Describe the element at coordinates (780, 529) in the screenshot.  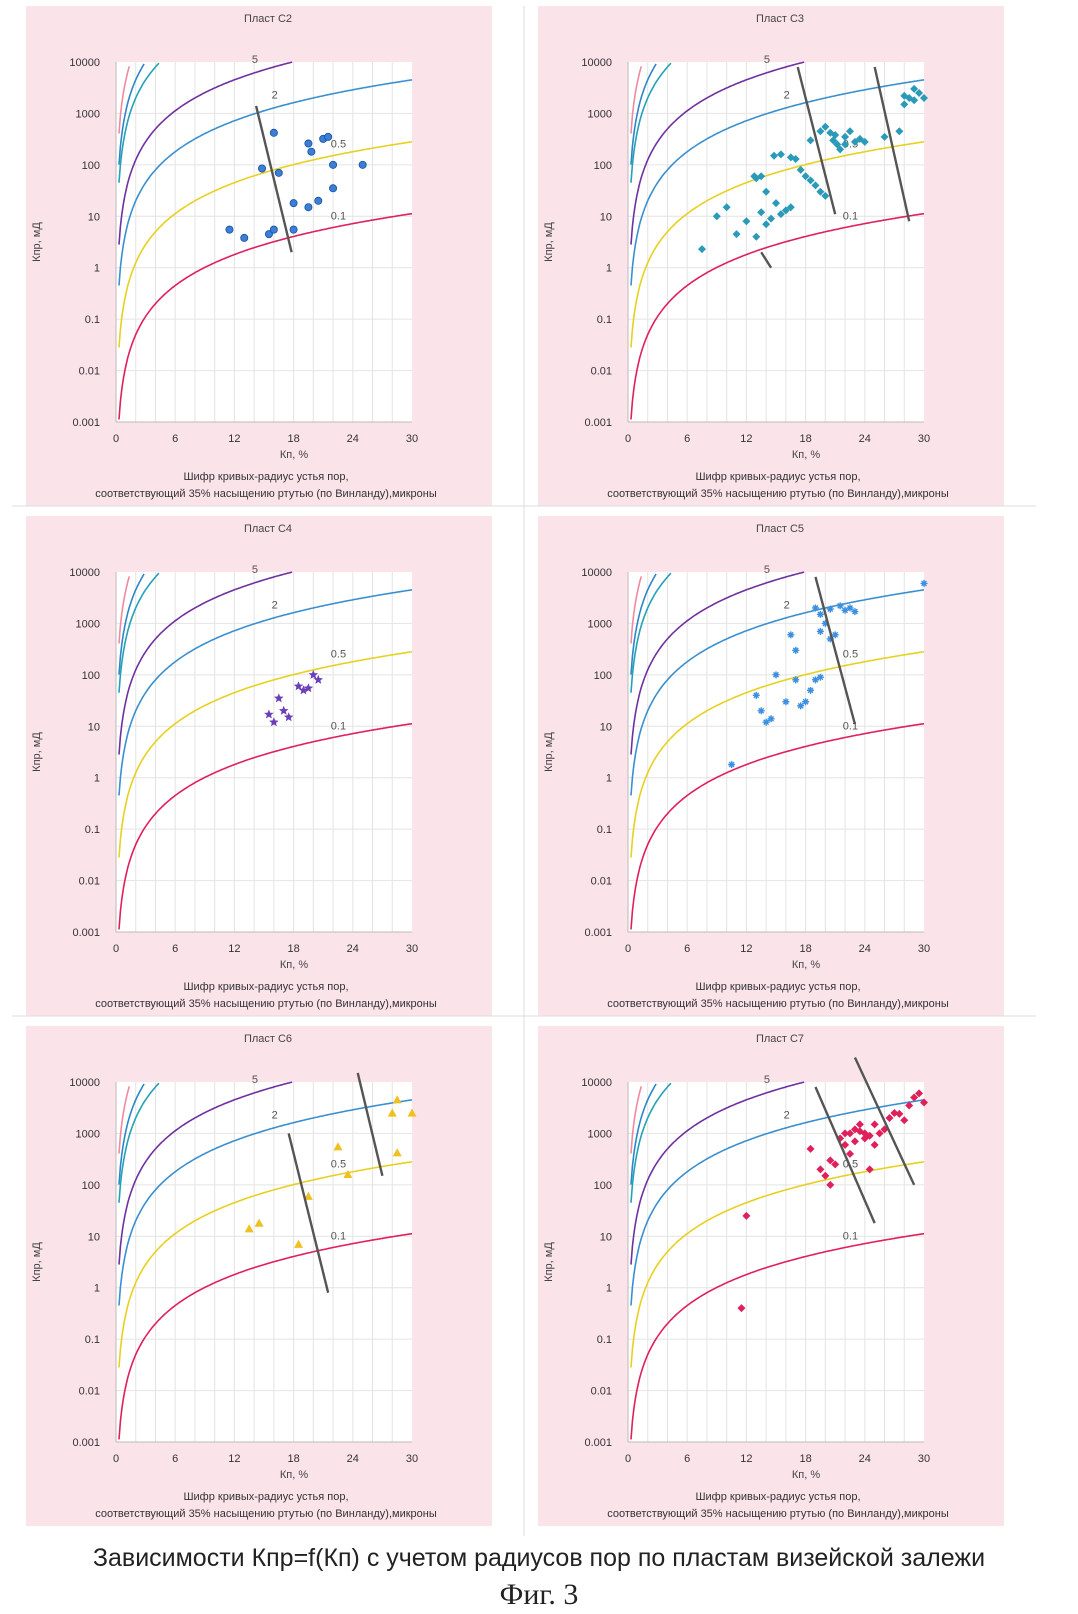
I see `chart-title: Пласт С5` at that location.